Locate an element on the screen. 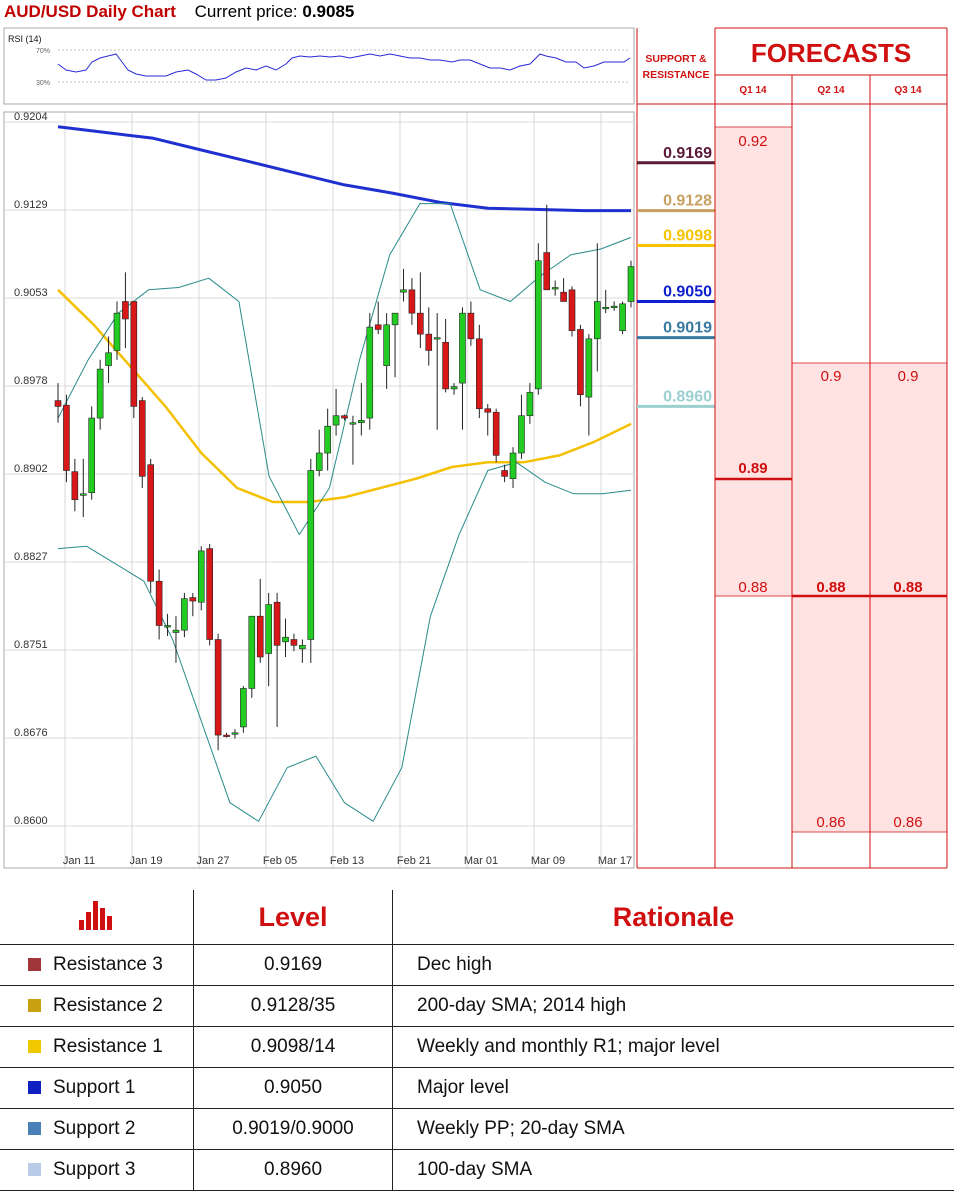 The width and height of the screenshot is (954, 1195). rsi-panel: RSI (14) 70% 30% is located at coordinates (319, 66).